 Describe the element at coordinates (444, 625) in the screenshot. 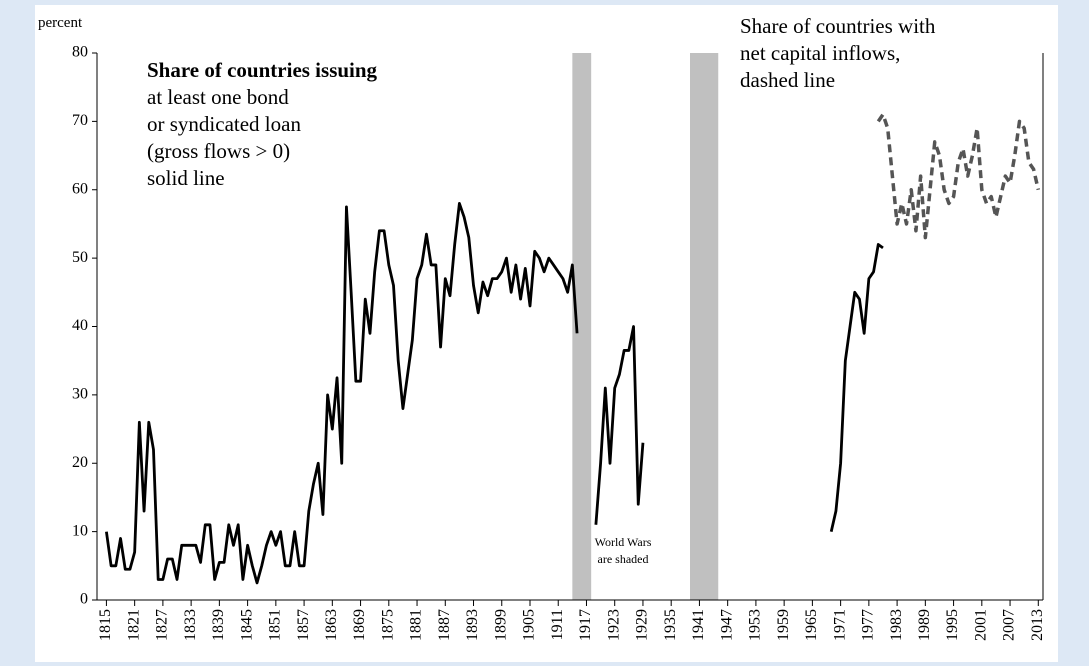

I see `x-tick-label: 1887` at that location.